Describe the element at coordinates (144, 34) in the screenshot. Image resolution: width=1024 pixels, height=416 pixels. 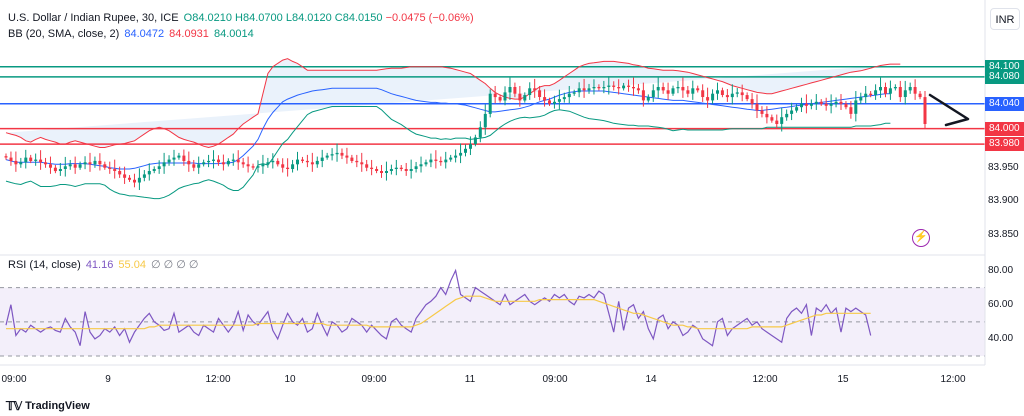
I see `bb-basis-value: 84.0472` at that location.